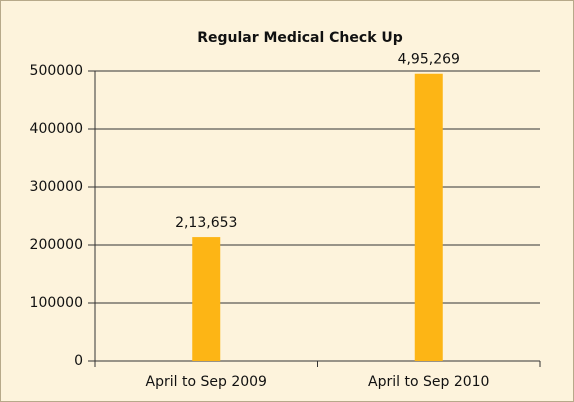 This screenshot has height=402, width=574. What do you see at coordinates (429, 60) in the screenshot?
I see `data-label: 4,95,269` at bounding box center [429, 60].